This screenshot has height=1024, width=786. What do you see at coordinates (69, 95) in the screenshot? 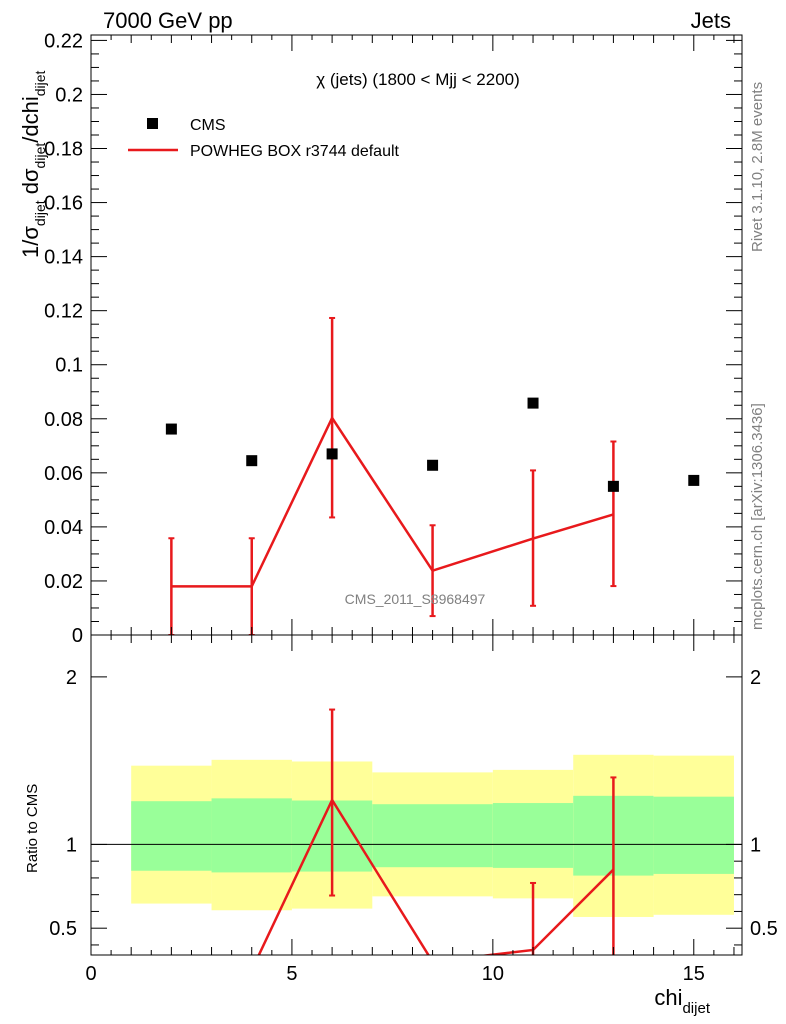
I see `top-y-tick-label: 0.2` at bounding box center [69, 95].